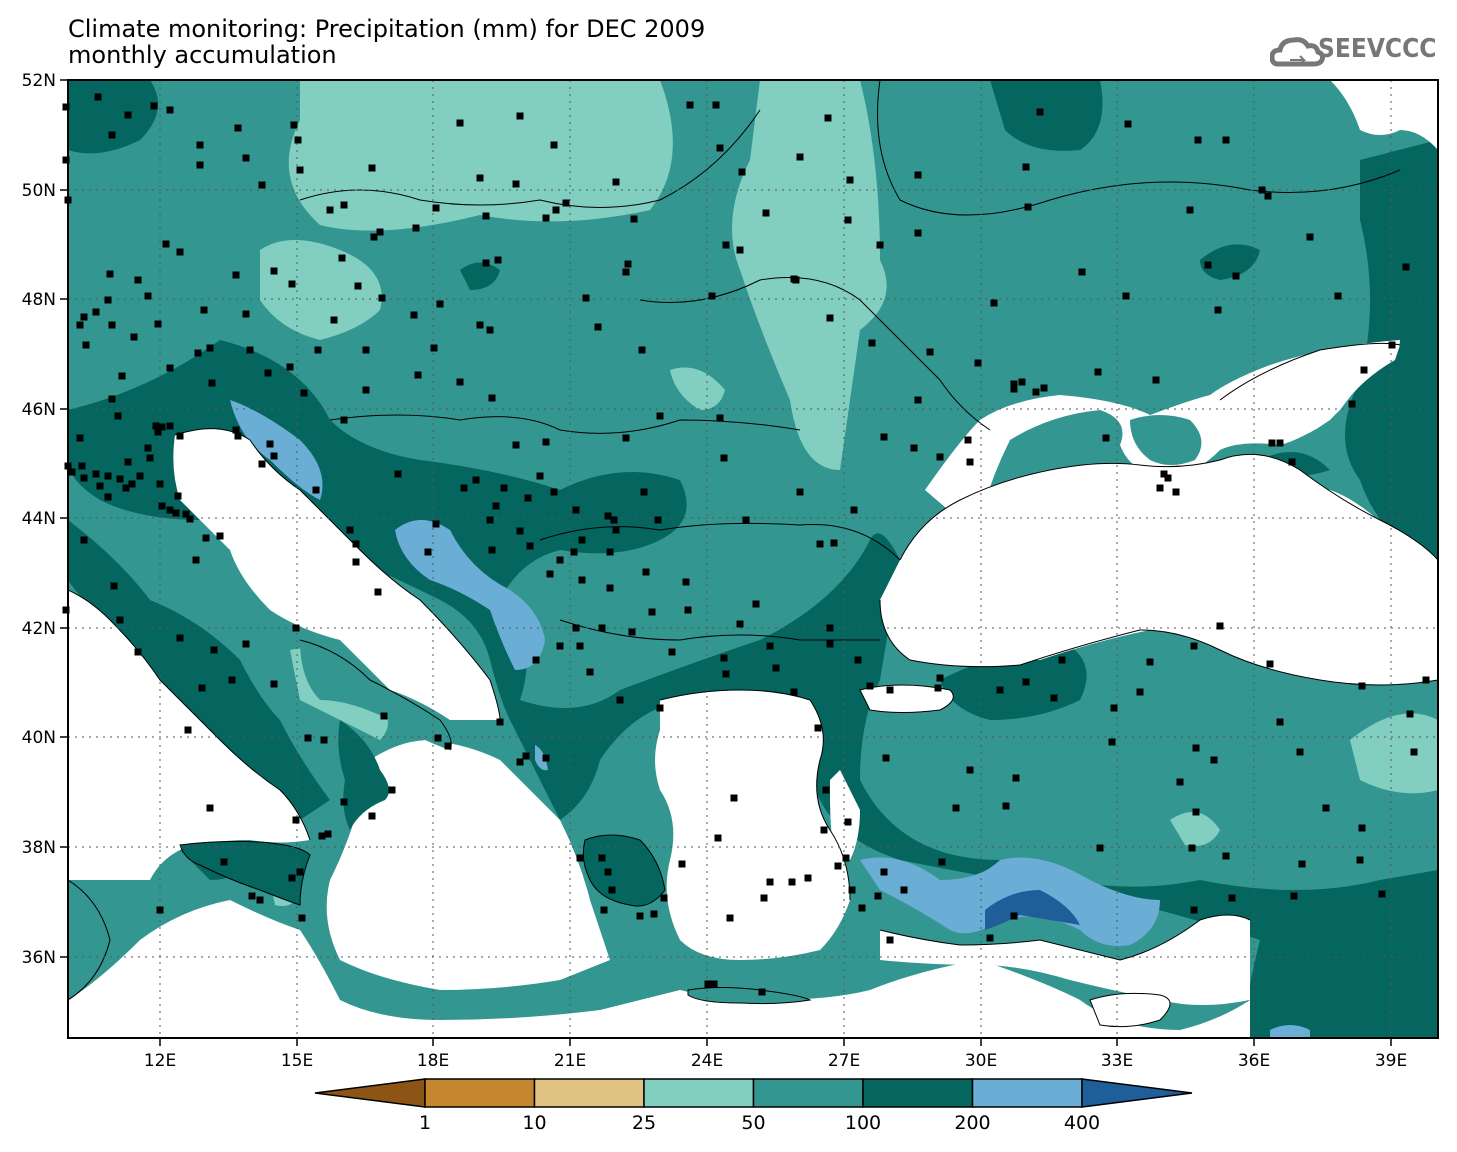  Describe the element at coordinates (1377, 49) in the screenshot. I see `logo-text: SEEVCCC` at that location.